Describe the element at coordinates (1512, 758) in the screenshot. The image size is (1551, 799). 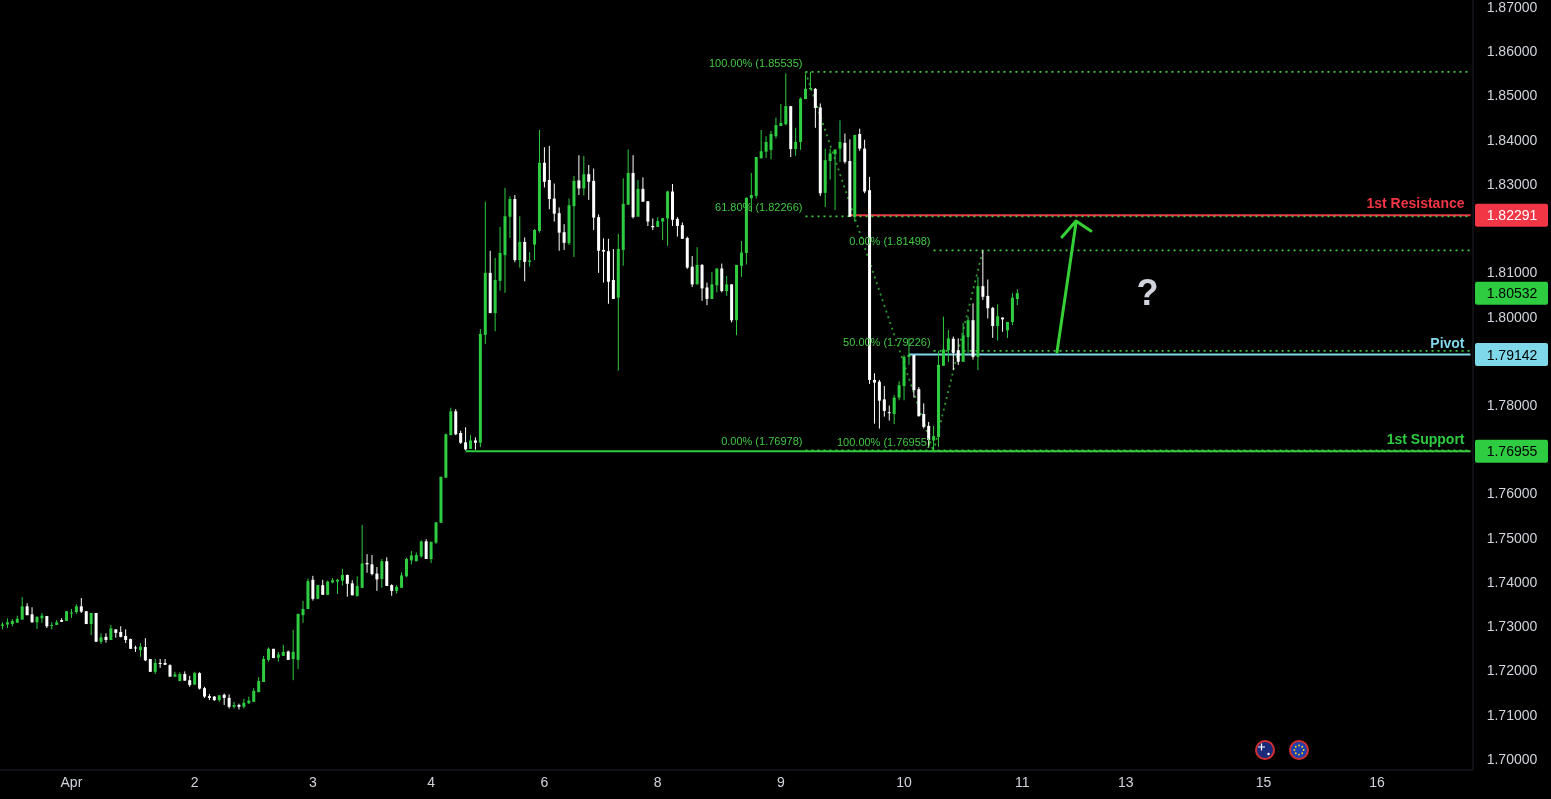
I see `y-tick-label: 1.70000` at that location.